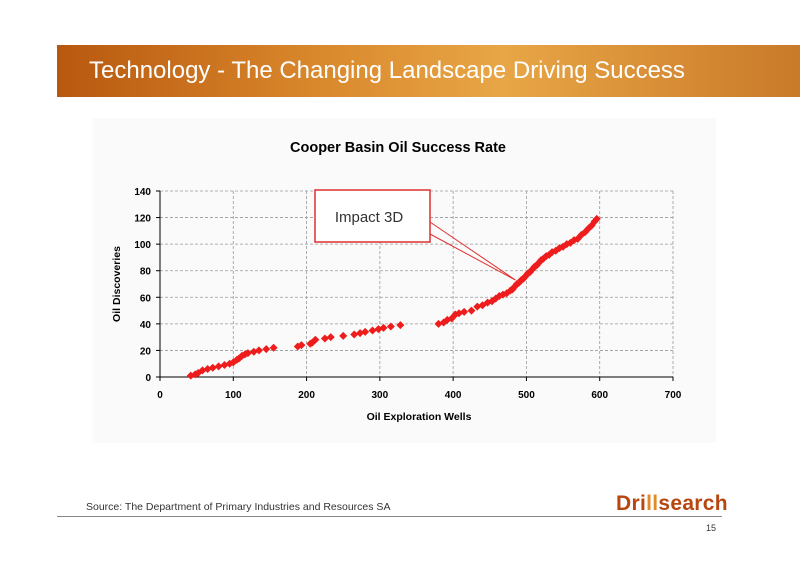 The height and width of the screenshot is (565, 800). What do you see at coordinates (142, 219) in the screenshot?
I see `y-tick-label: 120` at bounding box center [142, 219].